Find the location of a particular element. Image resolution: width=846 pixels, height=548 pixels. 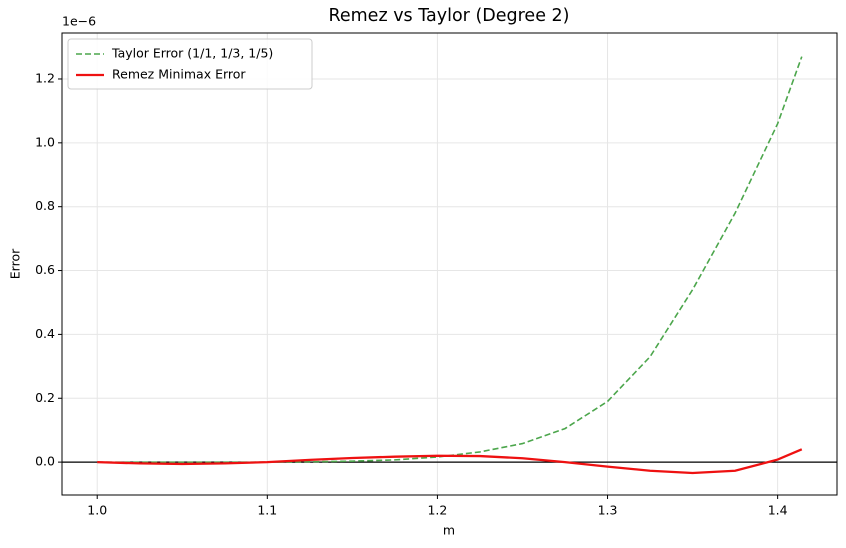

x-tick-label: 1.4 is located at coordinates (778, 510).